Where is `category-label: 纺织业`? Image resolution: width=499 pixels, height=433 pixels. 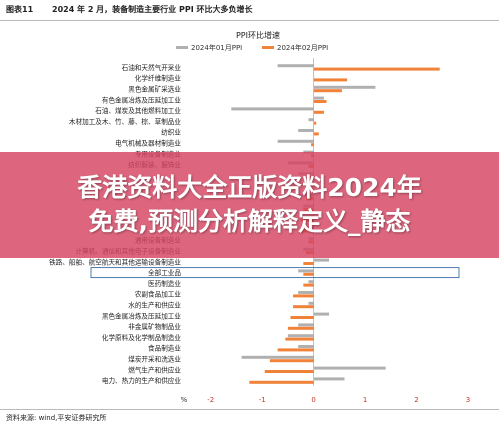
category-label: 纺织业 is located at coordinates (171, 132).